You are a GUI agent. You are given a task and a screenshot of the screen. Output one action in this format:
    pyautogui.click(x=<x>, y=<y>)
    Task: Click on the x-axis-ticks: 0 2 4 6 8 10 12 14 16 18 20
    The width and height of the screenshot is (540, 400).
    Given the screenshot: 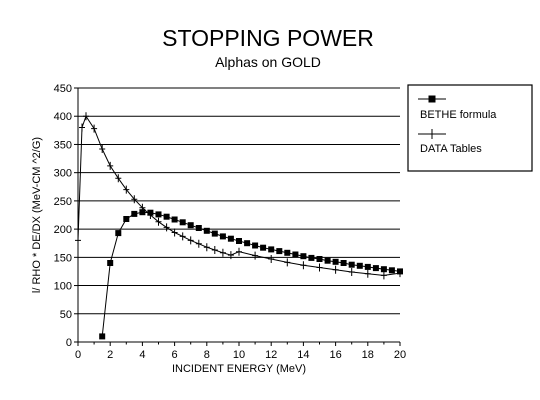 What is the action you would take?
    pyautogui.click(x=240, y=351)
    